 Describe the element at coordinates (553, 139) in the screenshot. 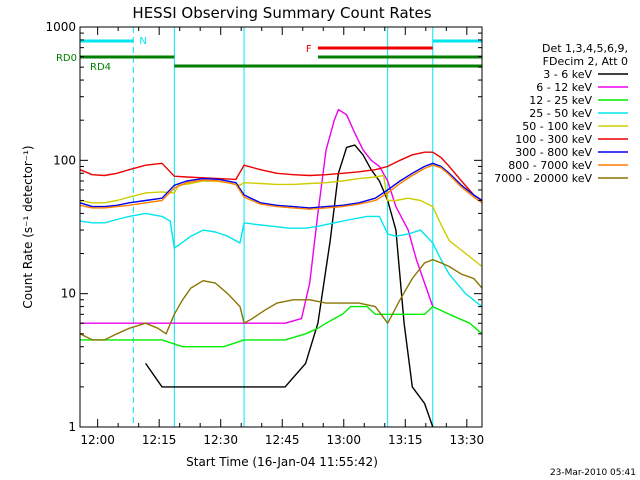

I see `legend-label: 100 - 300 keV` at that location.